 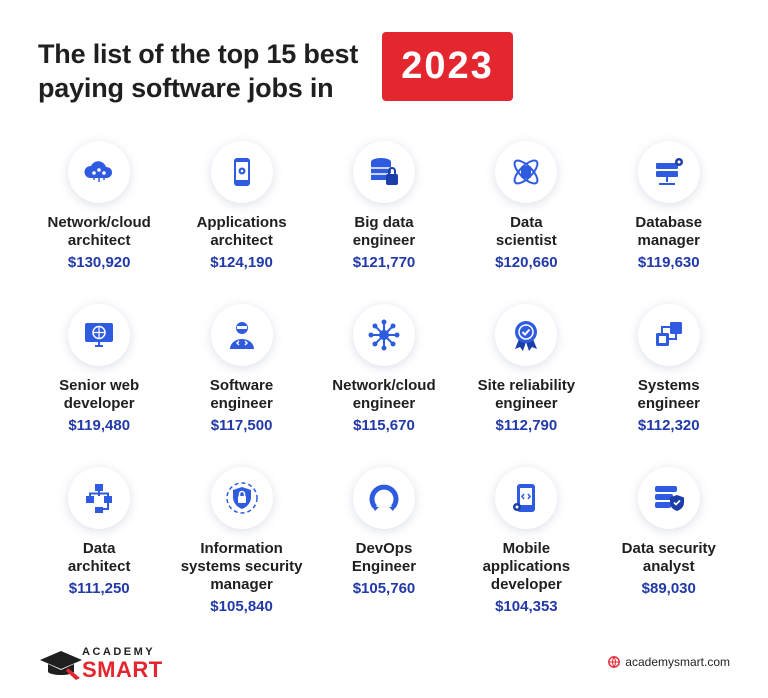 I want to click on job-card: Big data engineer $121,770, so click(x=384, y=217).